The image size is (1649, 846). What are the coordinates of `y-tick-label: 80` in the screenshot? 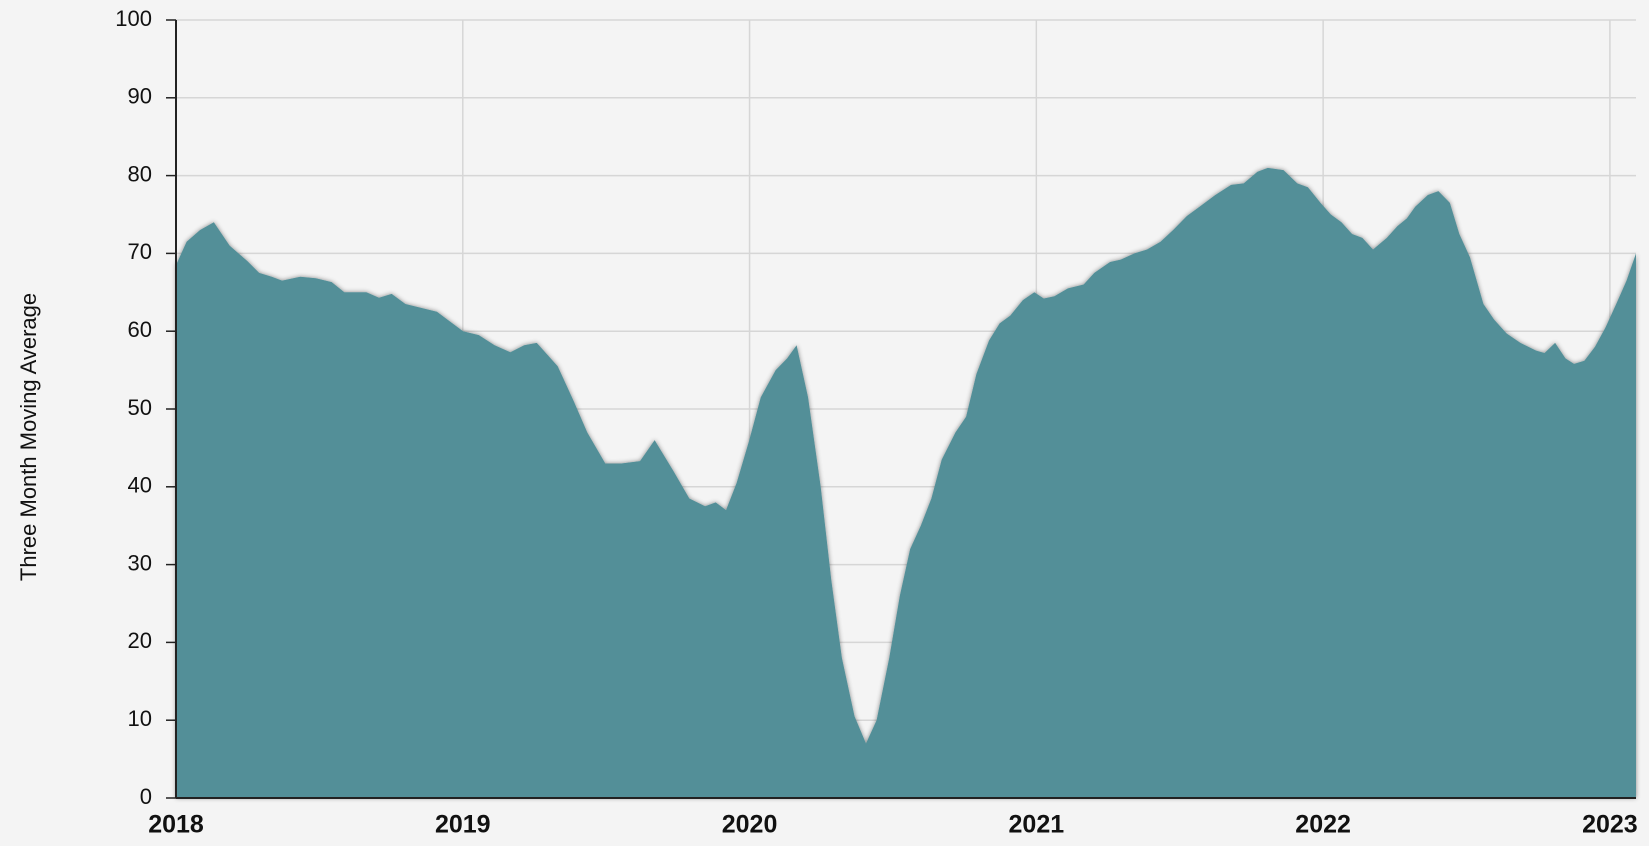 It's located at (140, 173).